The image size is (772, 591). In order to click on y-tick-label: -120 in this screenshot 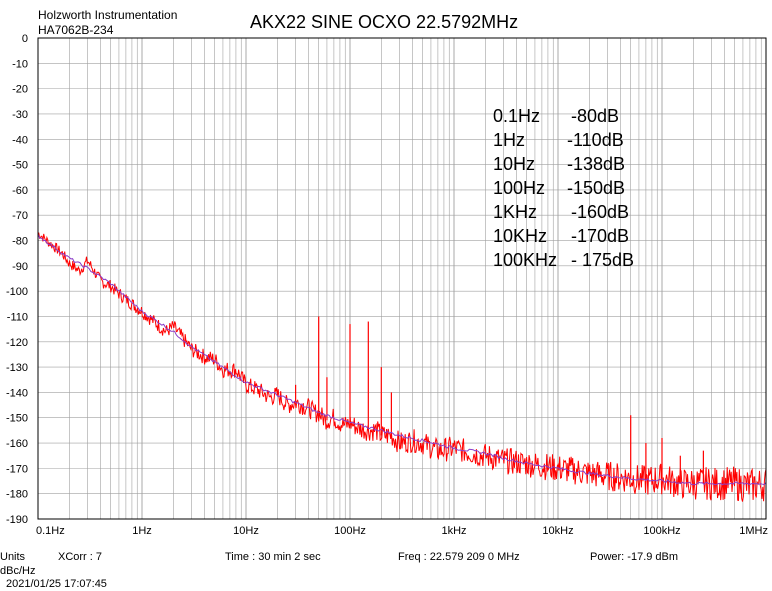, I will do `click(17, 343)`.